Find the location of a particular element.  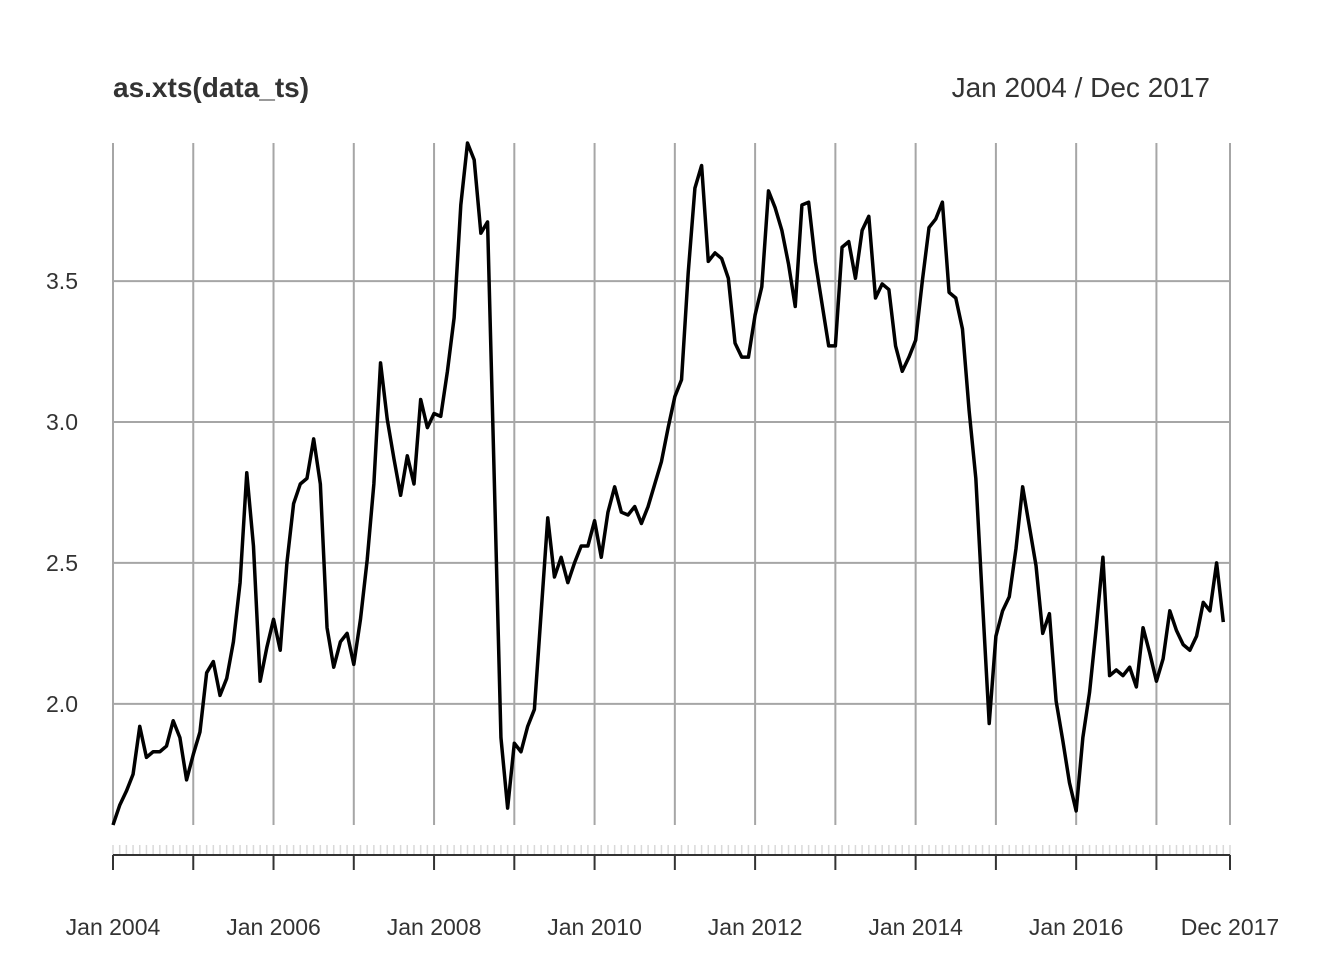

y-tick-label: 3.5 is located at coordinates (62, 281).